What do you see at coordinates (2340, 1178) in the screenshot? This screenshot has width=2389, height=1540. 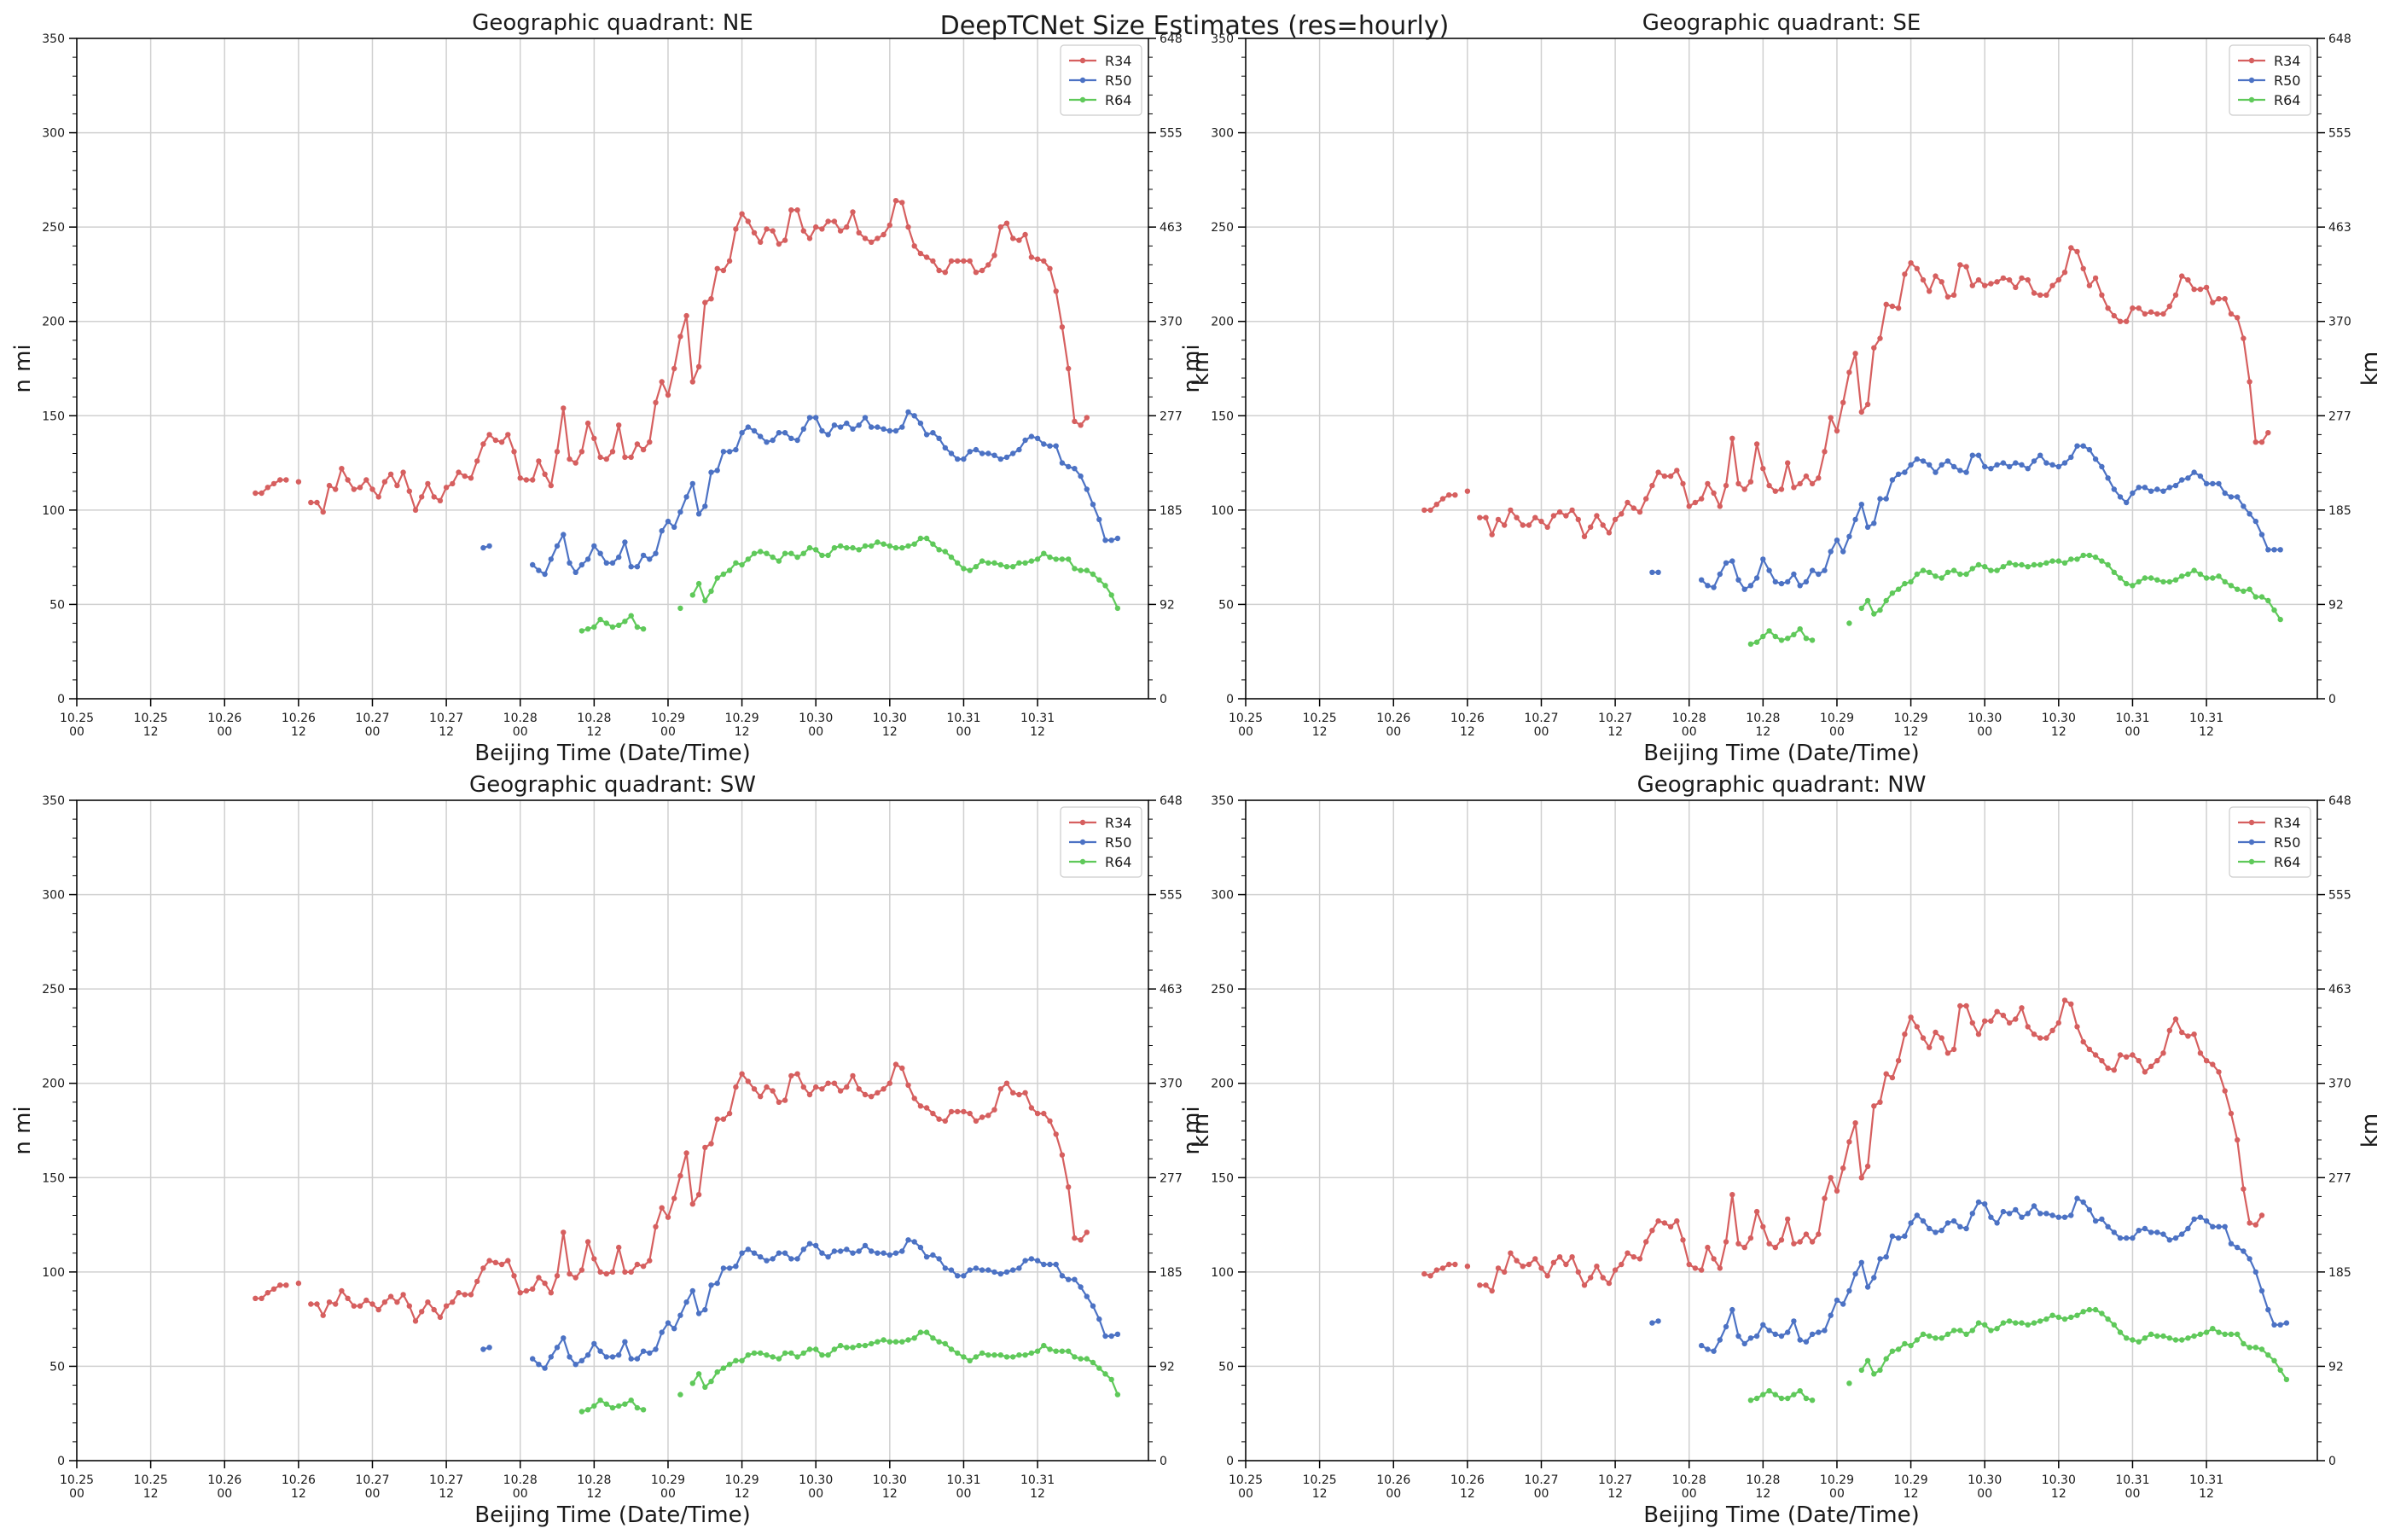 I see `y2-tick-label: 277` at bounding box center [2340, 1178].